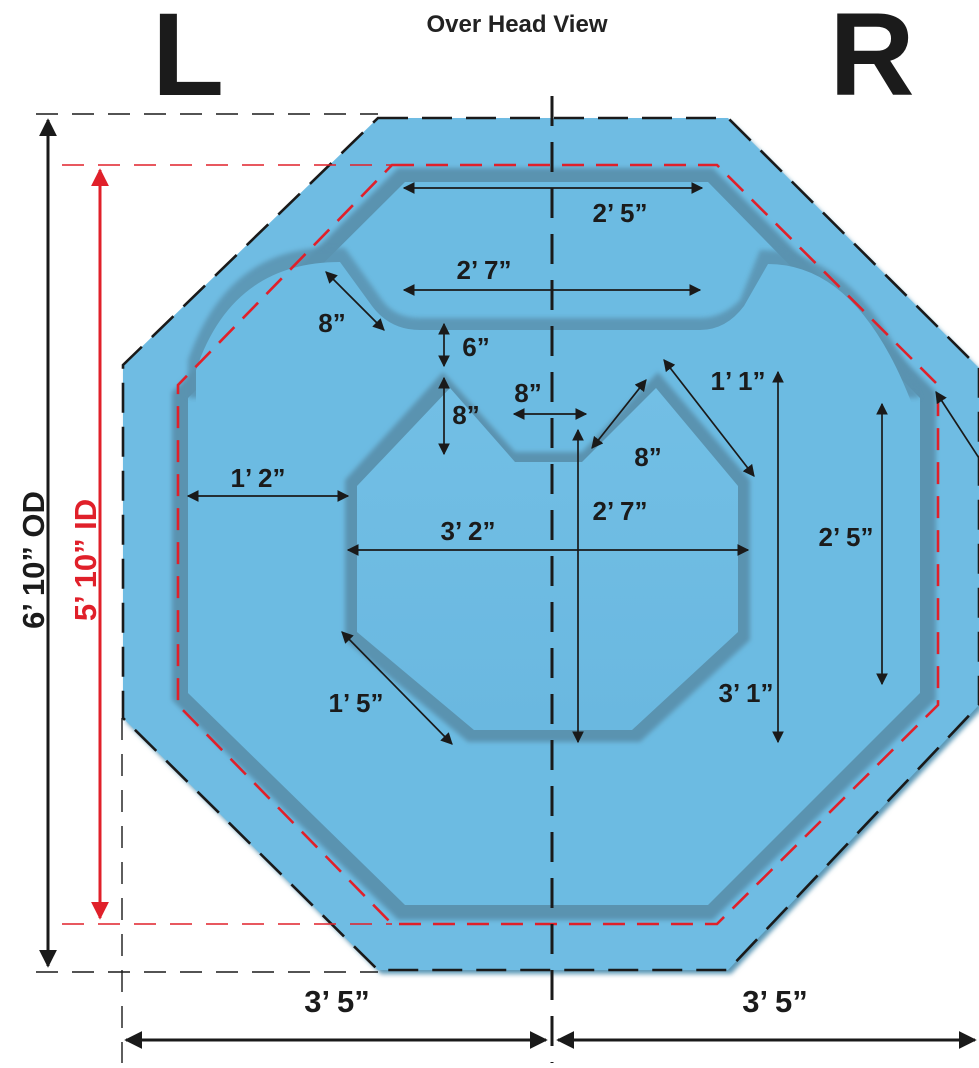  I want to click on left-bench-label: 1’ 2”, so click(258, 478).